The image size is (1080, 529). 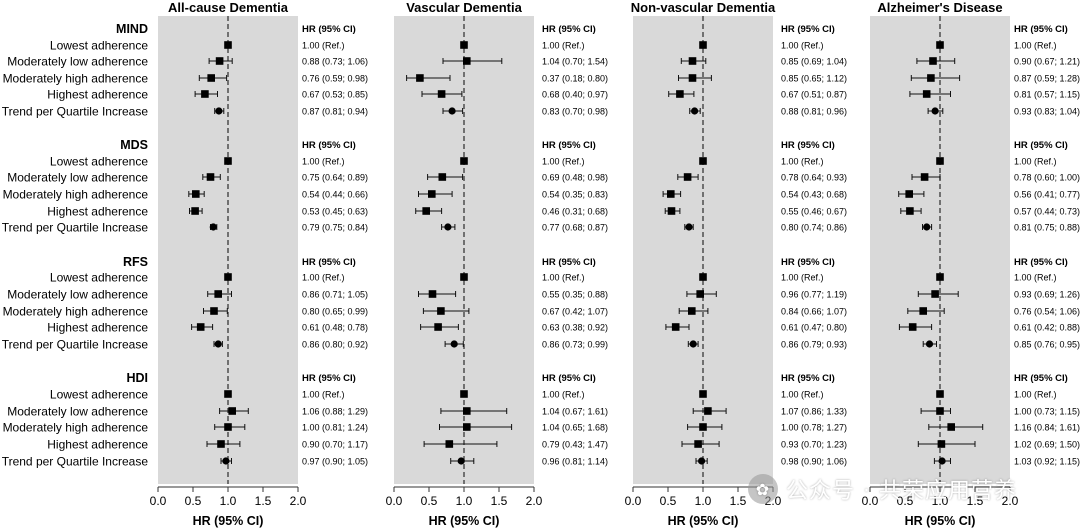 What do you see at coordinates (335, 61) in the screenshot?
I see `hr-ci-text: 0.88 (0.73; 1.06)` at bounding box center [335, 61].